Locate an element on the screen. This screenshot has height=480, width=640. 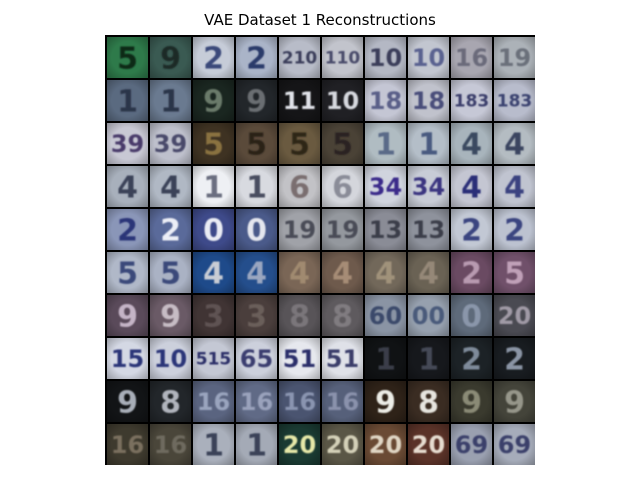
reconstruction-tile: 69 is located at coordinates (514, 444).